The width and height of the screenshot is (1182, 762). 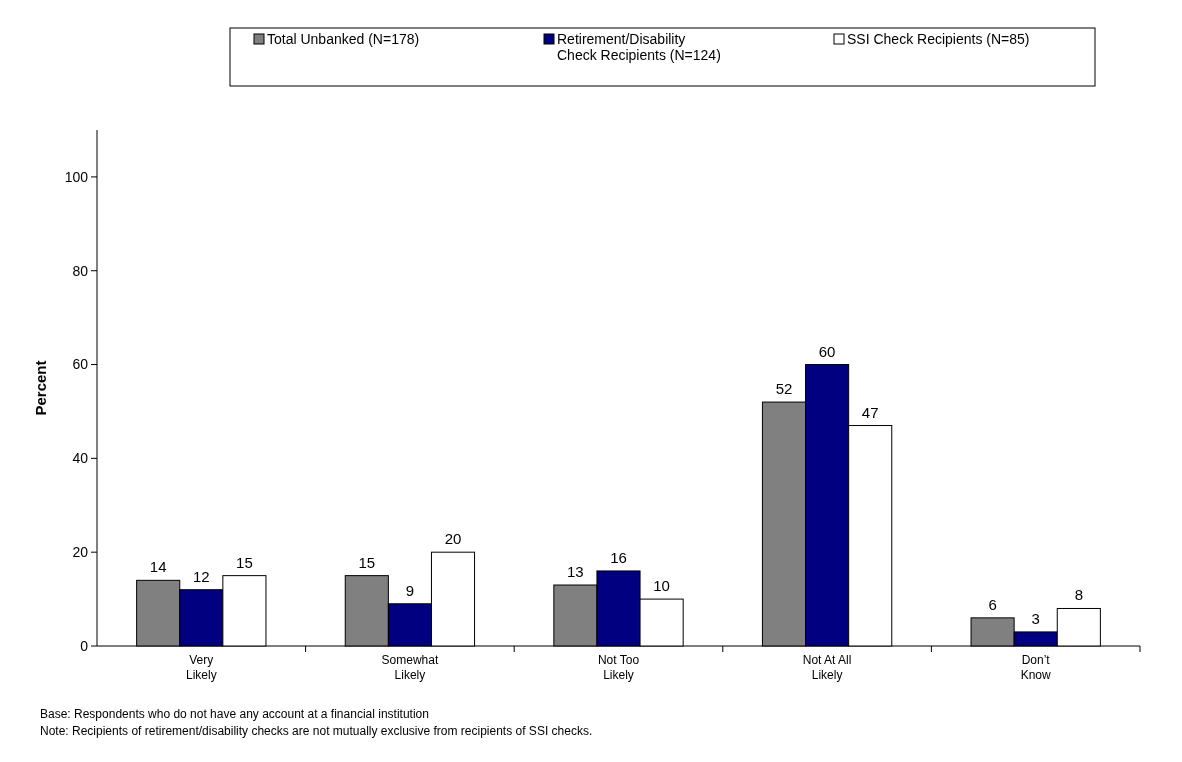 I want to click on x-tick-label: Very Likely, so click(x=201, y=667).